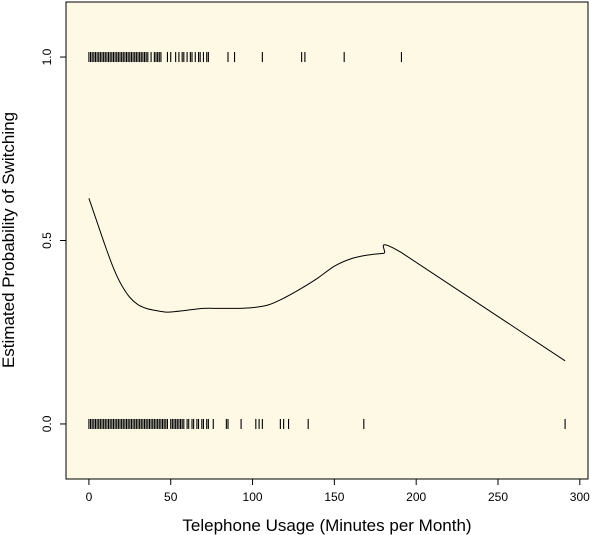 The width and height of the screenshot is (591, 535). Describe the element at coordinates (498, 497) in the screenshot. I see `x-tick-label: 250` at that location.